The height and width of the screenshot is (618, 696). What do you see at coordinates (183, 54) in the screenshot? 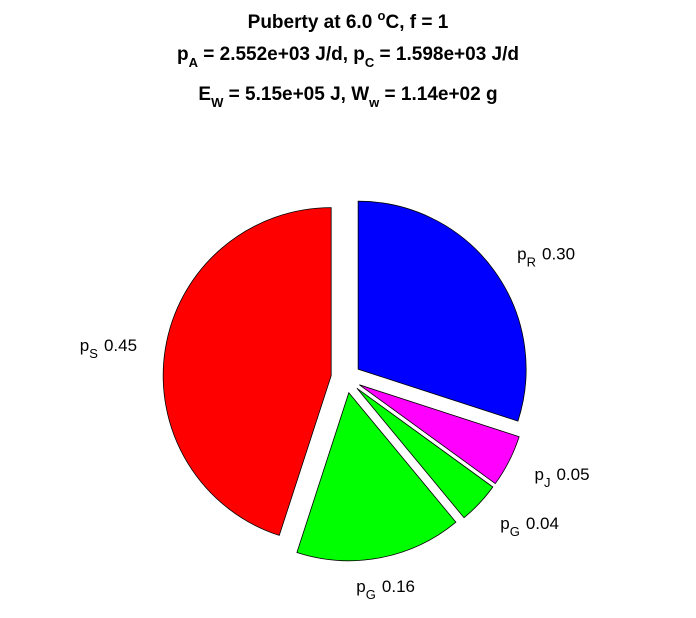
I see `title-text: p` at bounding box center [183, 54].